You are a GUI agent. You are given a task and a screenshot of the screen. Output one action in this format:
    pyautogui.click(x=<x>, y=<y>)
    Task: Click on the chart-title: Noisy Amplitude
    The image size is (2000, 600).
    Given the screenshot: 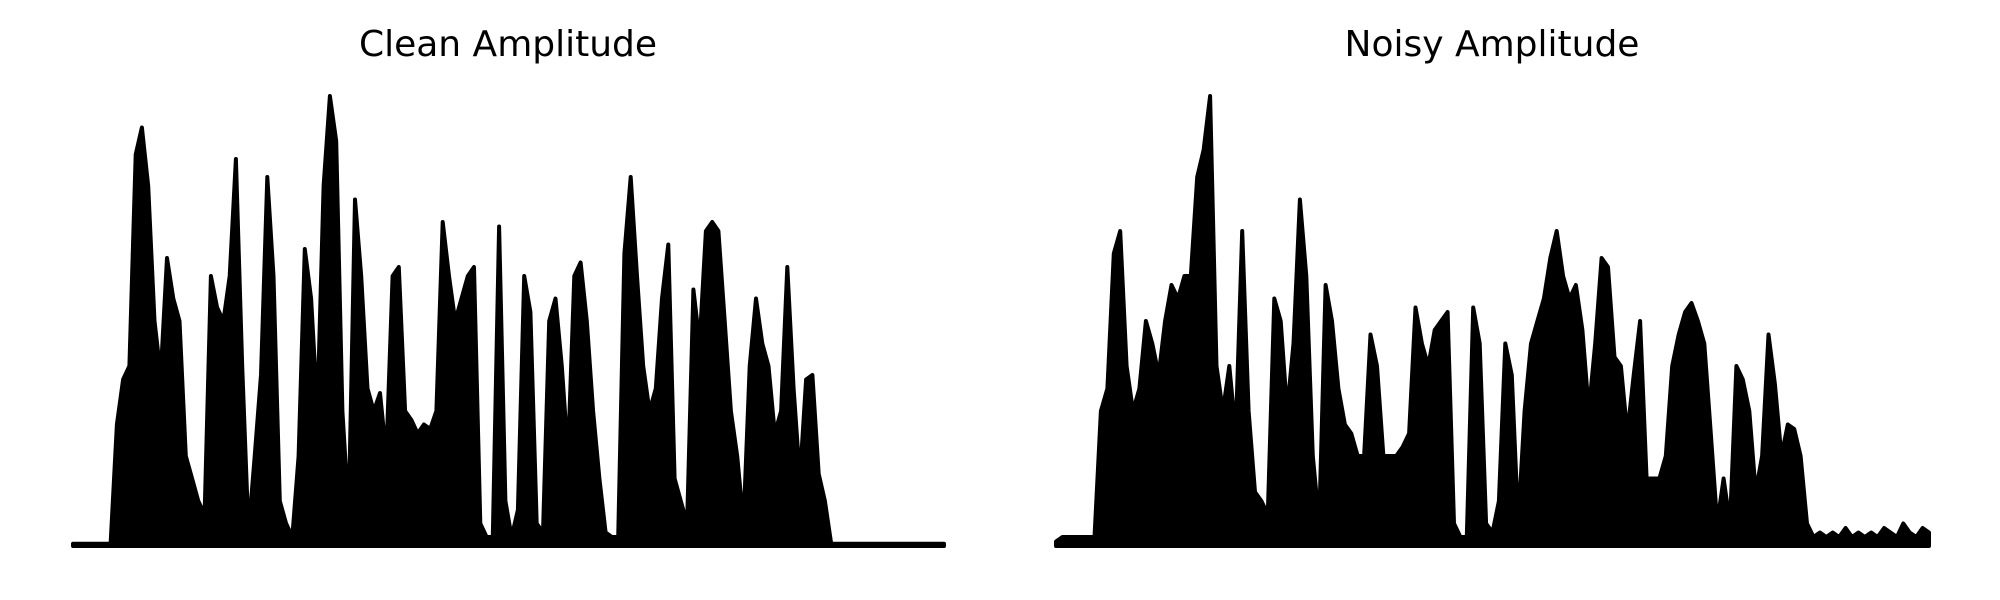 What is the action you would take?
    pyautogui.click(x=1492, y=44)
    